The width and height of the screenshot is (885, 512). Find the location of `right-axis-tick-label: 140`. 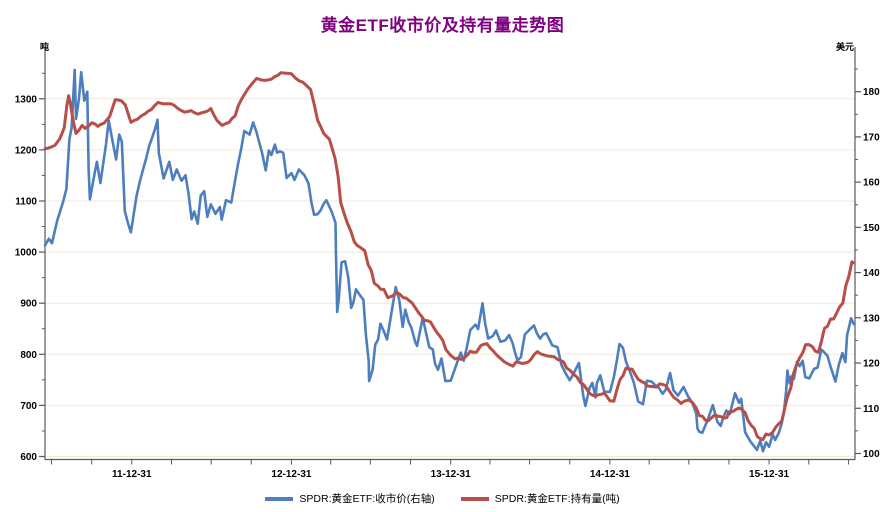

right-axis-tick-label: 140 is located at coordinates (871, 273).